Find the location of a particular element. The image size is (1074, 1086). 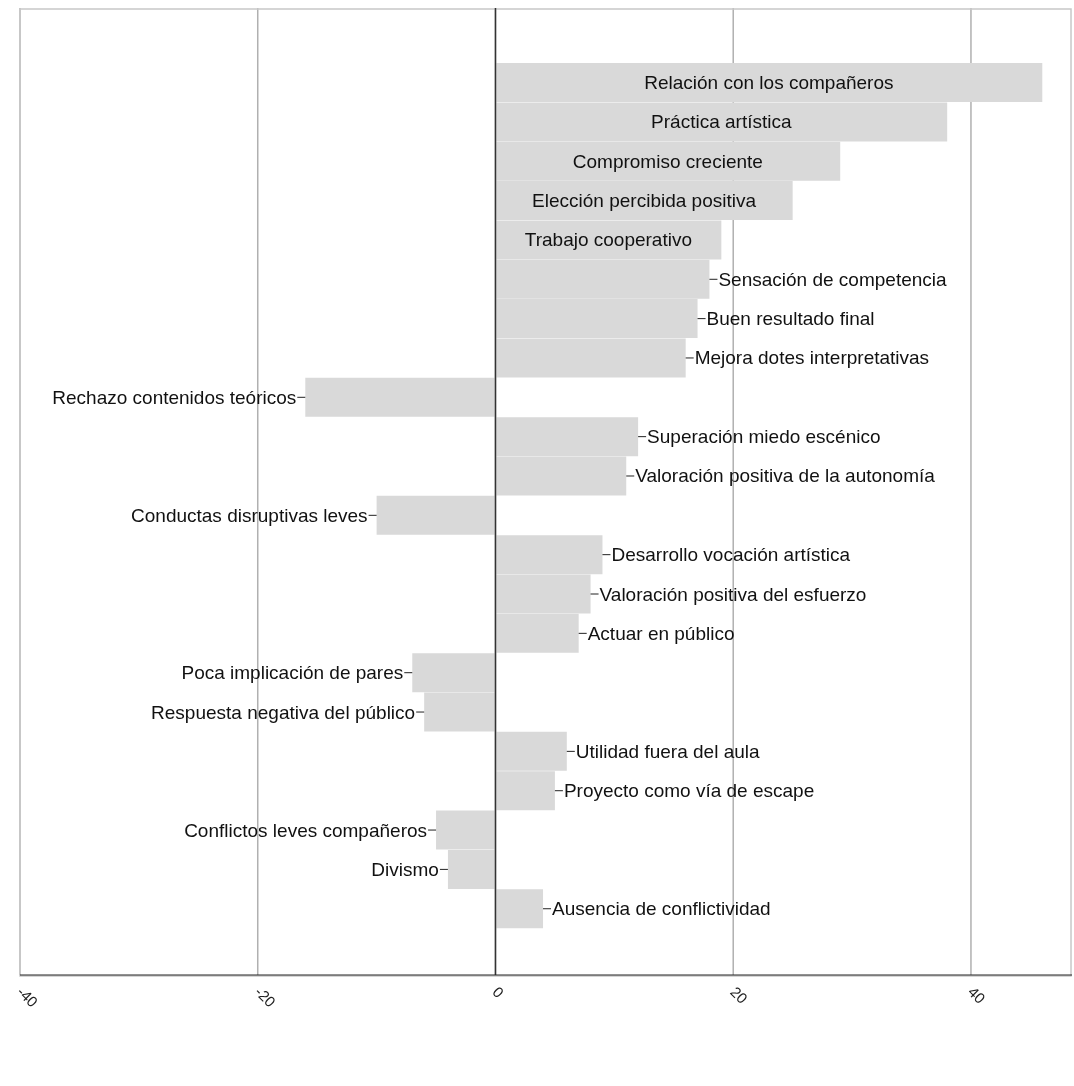

y-tick-label: Ausencia de conflictividad is located at coordinates (661, 909).